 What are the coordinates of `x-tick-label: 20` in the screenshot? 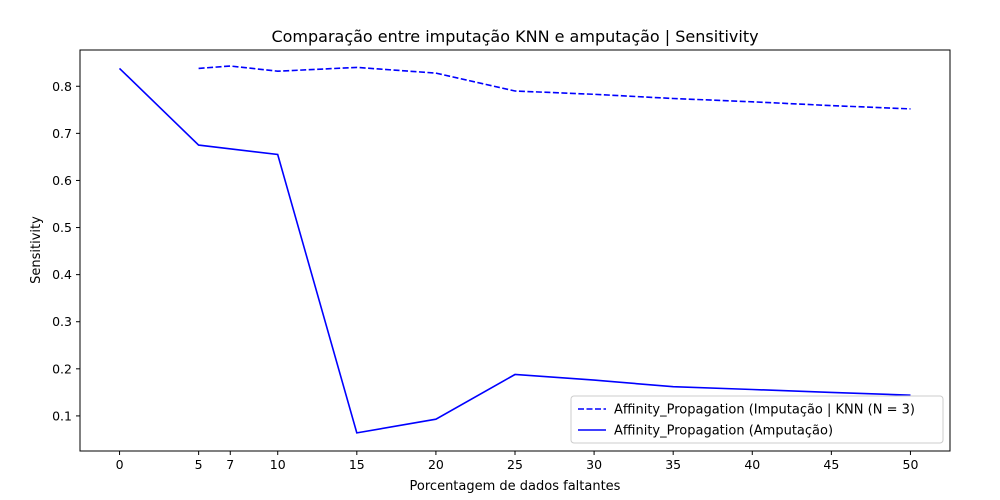 It's located at (436, 464).